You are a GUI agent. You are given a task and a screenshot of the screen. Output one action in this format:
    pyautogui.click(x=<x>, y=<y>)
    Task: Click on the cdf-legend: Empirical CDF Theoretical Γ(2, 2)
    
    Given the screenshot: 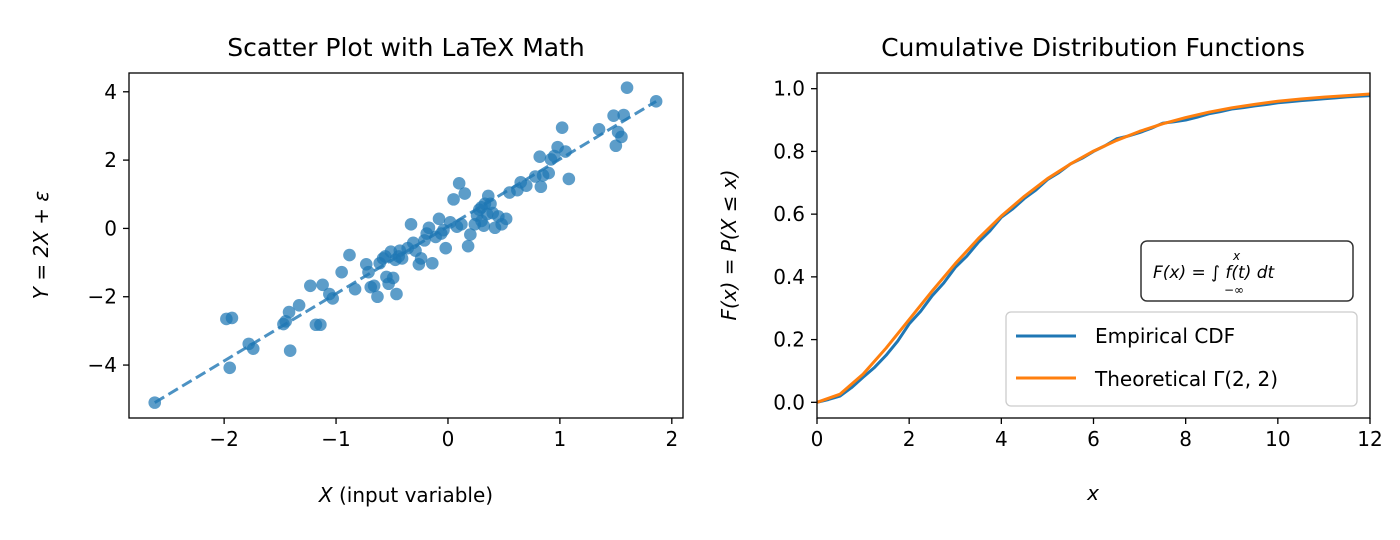 What is the action you would take?
    pyautogui.click(x=1181, y=359)
    